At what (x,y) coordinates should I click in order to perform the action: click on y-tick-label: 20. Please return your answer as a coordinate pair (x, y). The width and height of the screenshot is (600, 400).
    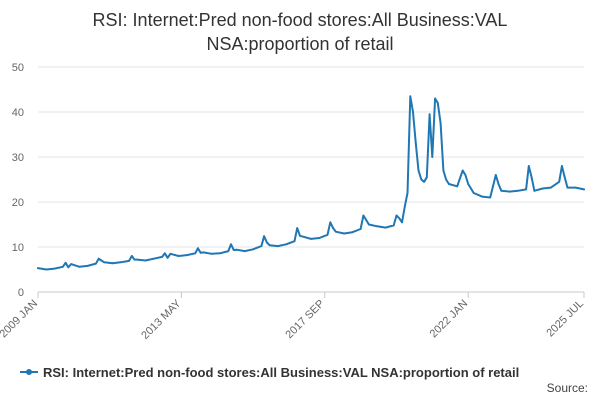
    Looking at the image, I should click on (18, 203).